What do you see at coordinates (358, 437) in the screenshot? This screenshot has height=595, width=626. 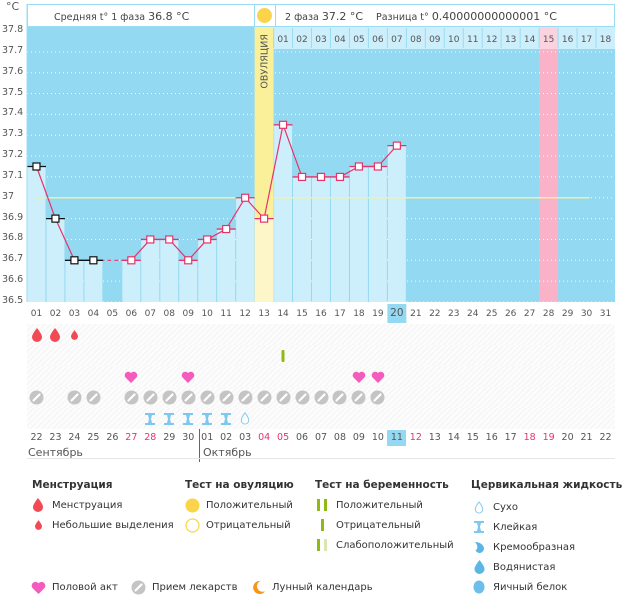 I see `calendar-date: 09` at bounding box center [358, 437].